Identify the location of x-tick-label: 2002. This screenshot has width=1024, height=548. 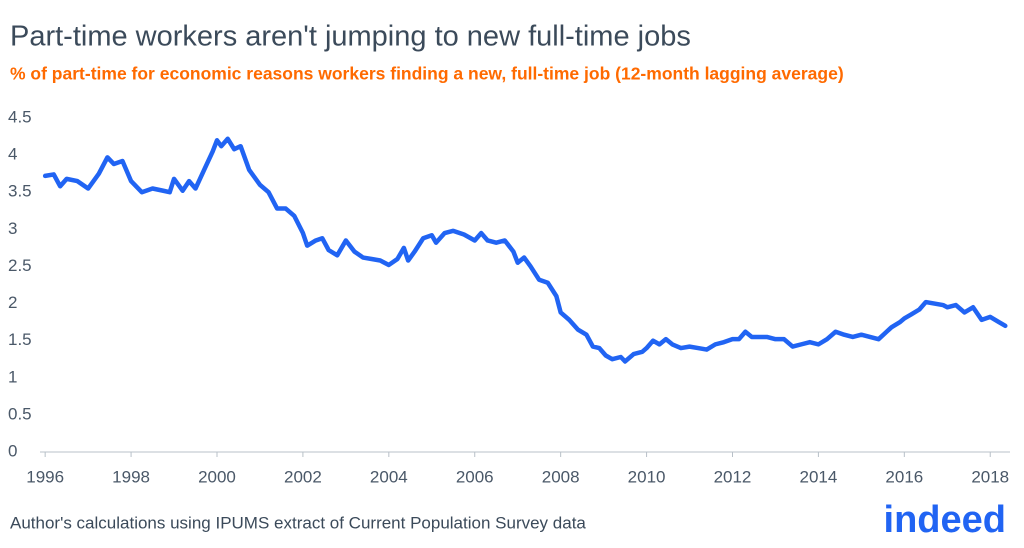
(303, 476).